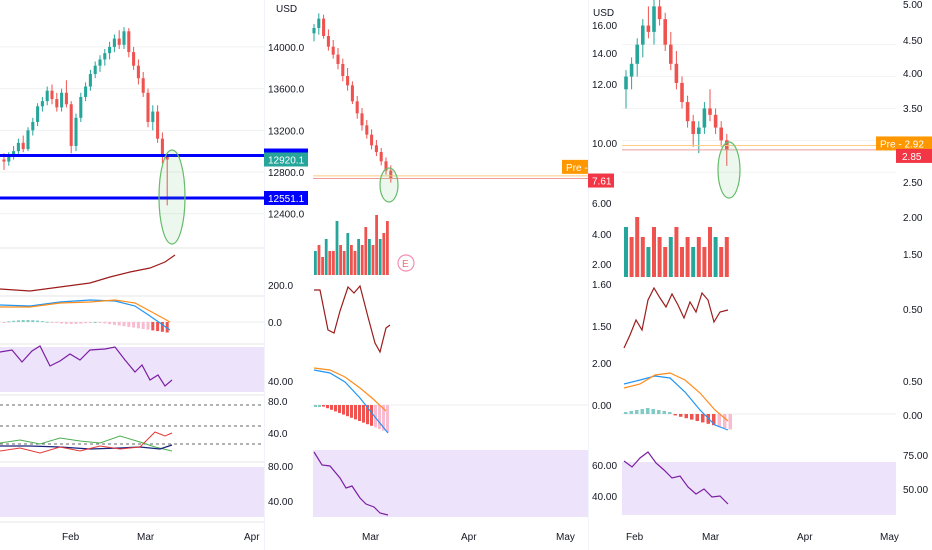  What do you see at coordinates (915, 490) in the screenshot?
I see `right-axis-label: 50.00` at bounding box center [915, 490].